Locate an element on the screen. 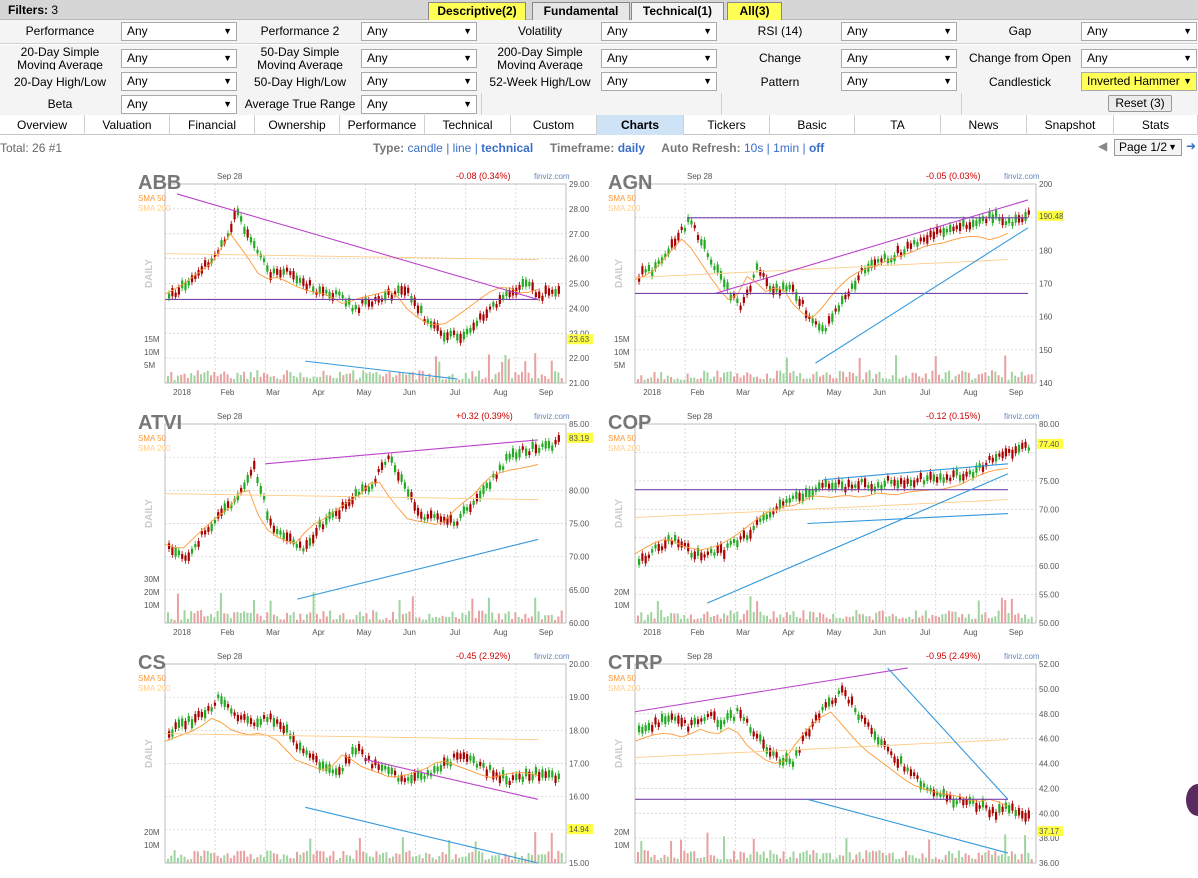 The image size is (1198, 878). filter-select: Inverted Hammer ▼ is located at coordinates (1139, 81).